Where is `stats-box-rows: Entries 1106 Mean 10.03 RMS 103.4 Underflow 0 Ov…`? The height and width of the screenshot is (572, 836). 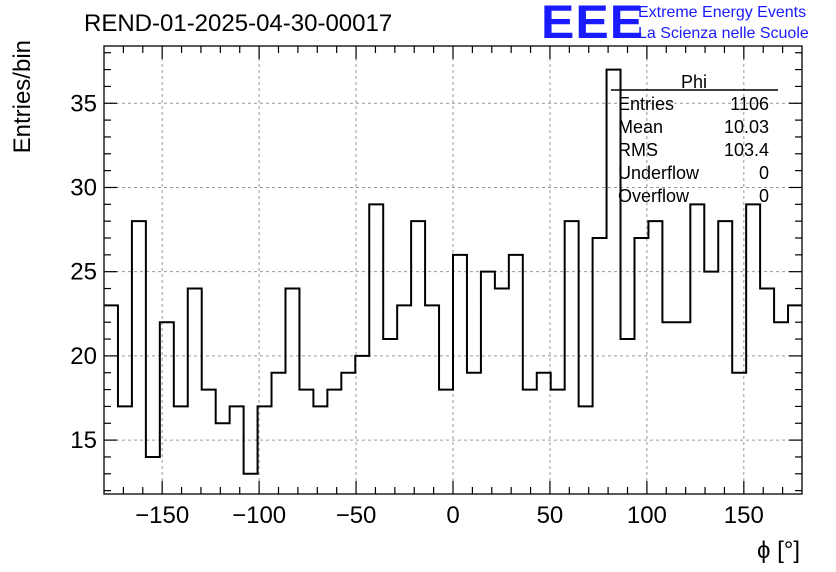
stats-box-rows: Entries 1106 Mean 10.03 RMS 103.4 Underflow 0 Ov… is located at coordinates (693, 150).